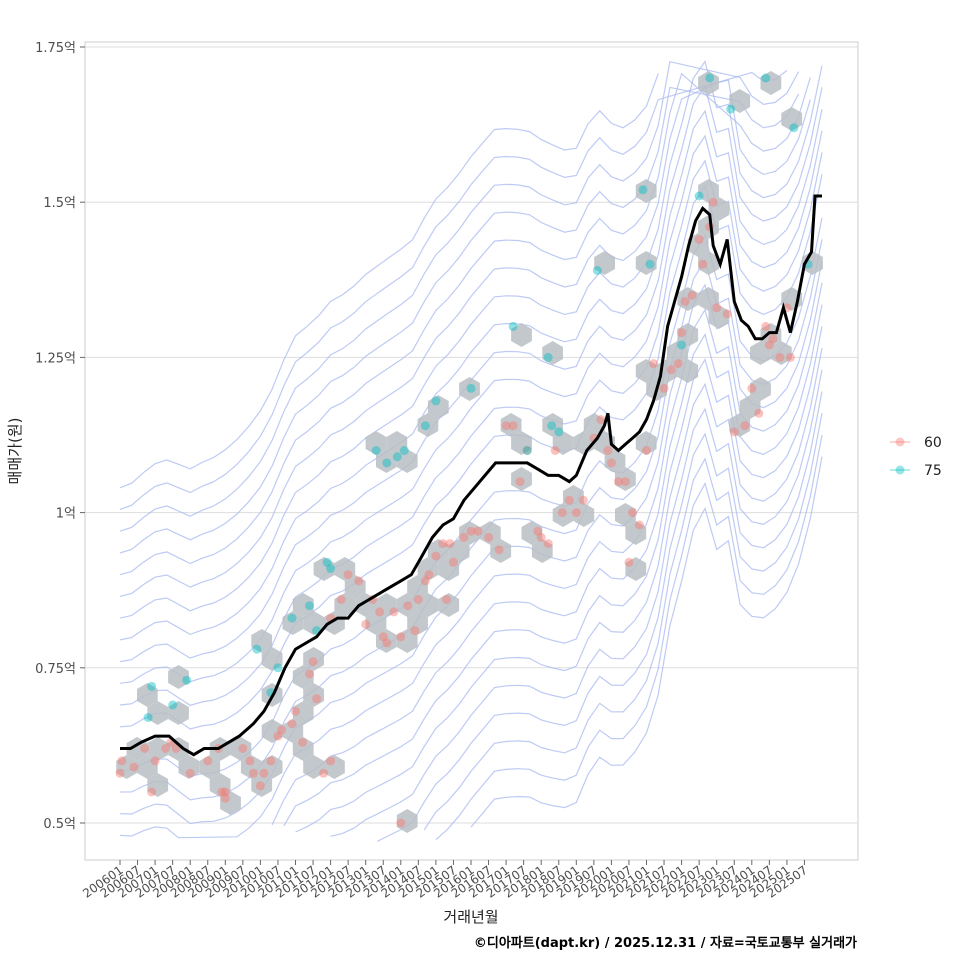  I want to click on legend-entry-75: 75, so click(916, 471).